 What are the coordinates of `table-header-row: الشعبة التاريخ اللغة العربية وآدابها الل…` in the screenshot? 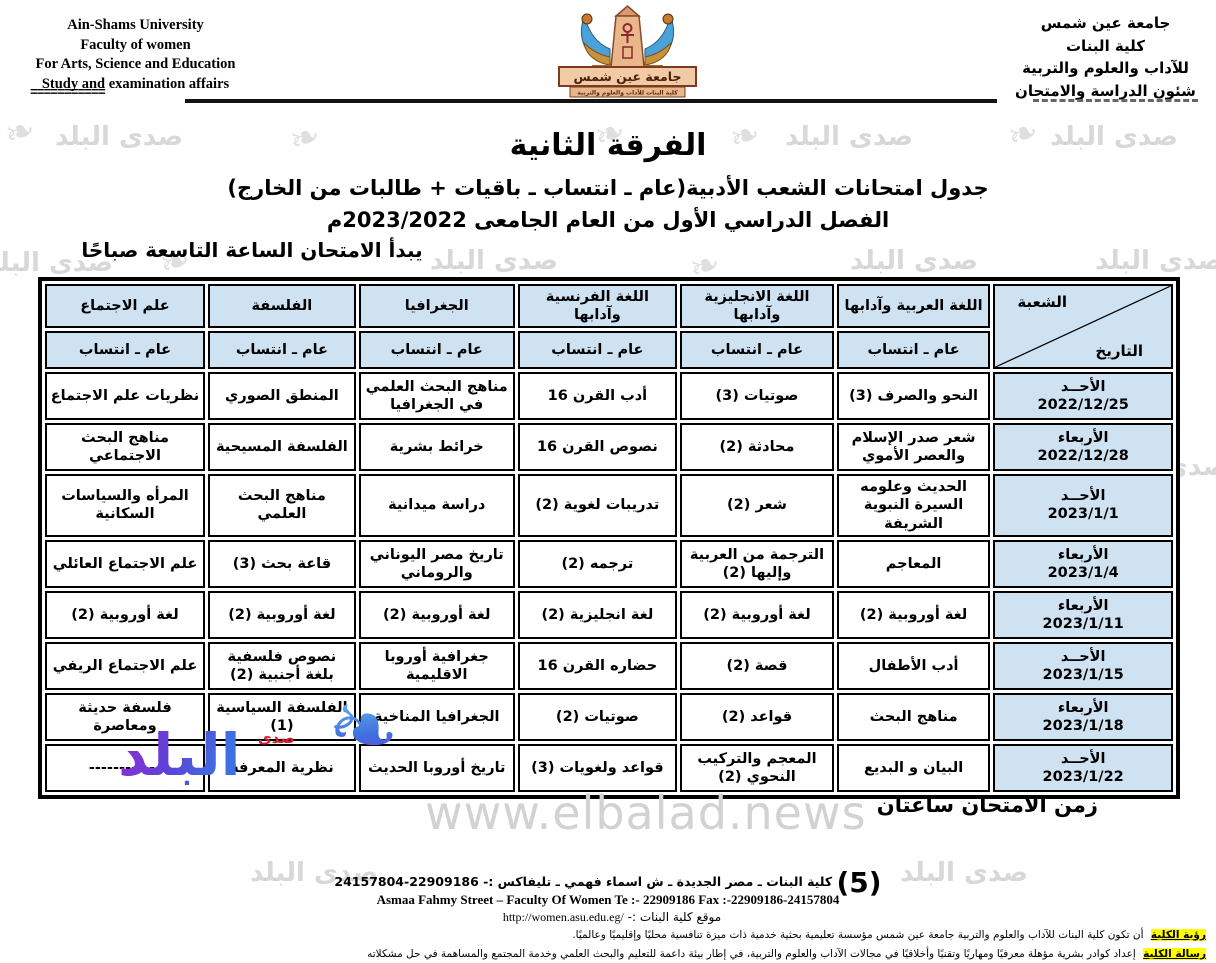 It's located at (609, 327).